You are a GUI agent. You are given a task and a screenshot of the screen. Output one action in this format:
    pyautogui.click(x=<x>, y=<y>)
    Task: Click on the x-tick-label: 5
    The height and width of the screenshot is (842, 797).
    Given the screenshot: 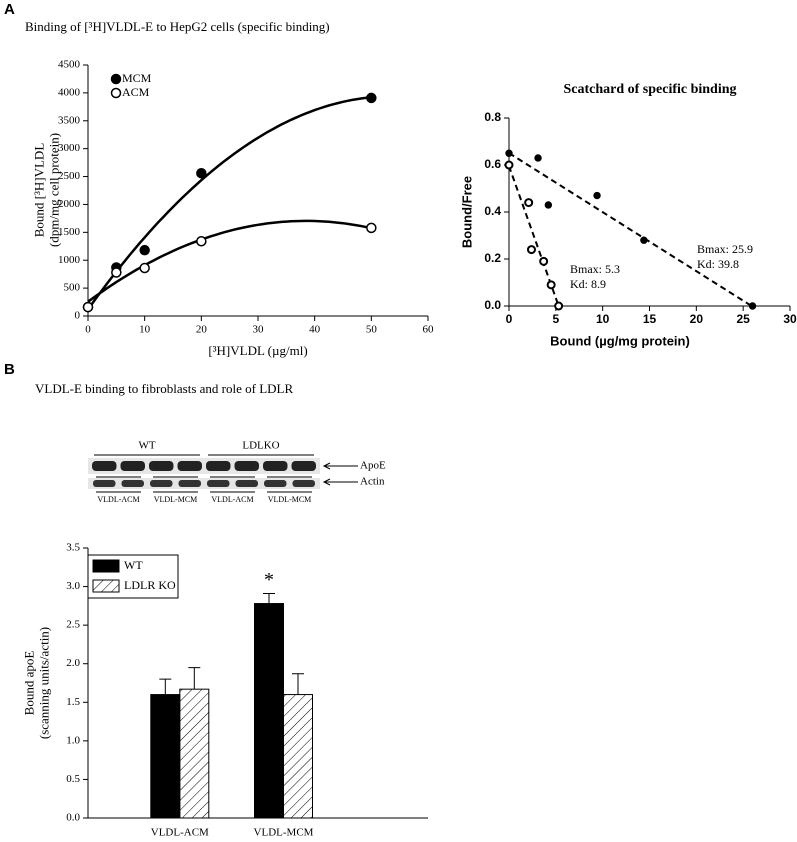 What is the action you would take?
    pyautogui.click(x=555, y=319)
    